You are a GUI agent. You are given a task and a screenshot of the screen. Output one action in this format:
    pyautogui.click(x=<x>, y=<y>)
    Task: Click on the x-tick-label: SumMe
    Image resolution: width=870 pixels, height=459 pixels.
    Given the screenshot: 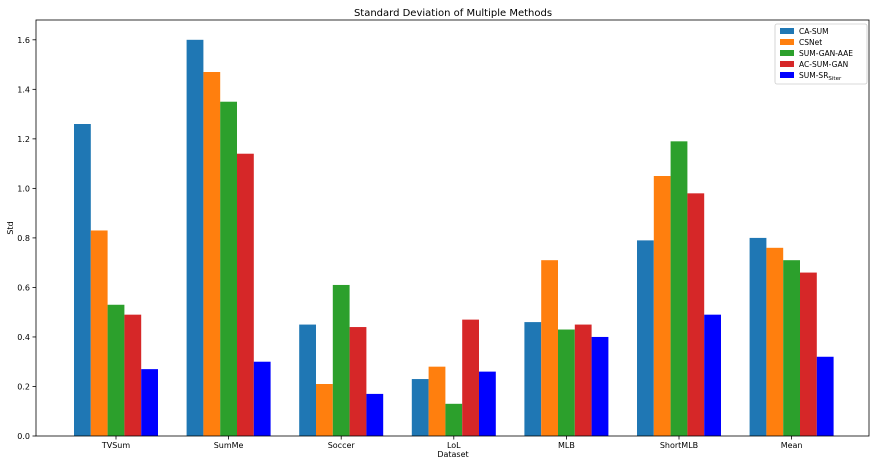 What is the action you would take?
    pyautogui.click(x=229, y=445)
    